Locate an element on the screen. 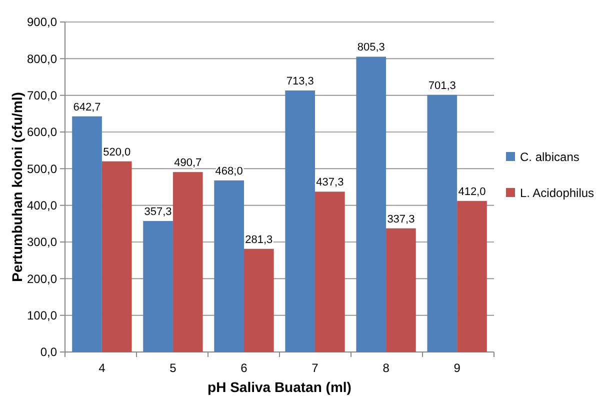 The width and height of the screenshot is (606, 400). data-label: 281,3 is located at coordinates (259, 240).